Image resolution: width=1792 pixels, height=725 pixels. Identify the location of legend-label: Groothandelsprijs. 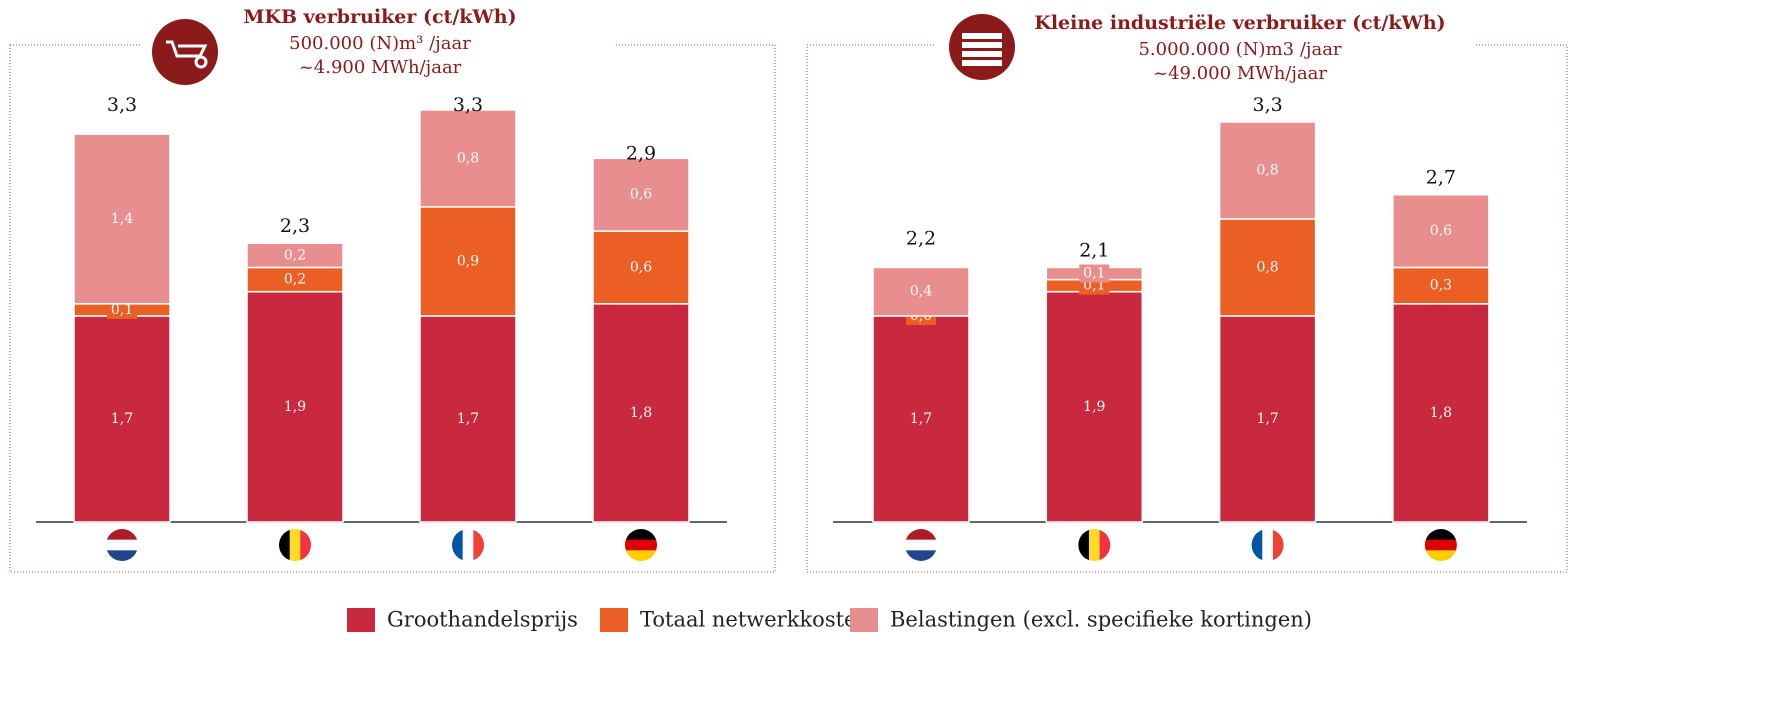
(482, 620).